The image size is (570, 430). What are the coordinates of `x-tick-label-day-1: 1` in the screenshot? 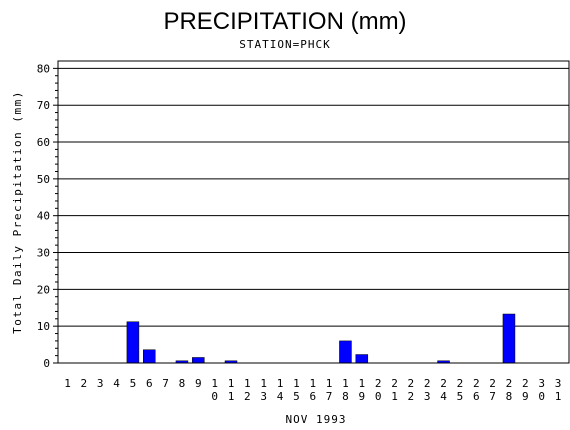 It's located at (67, 383).